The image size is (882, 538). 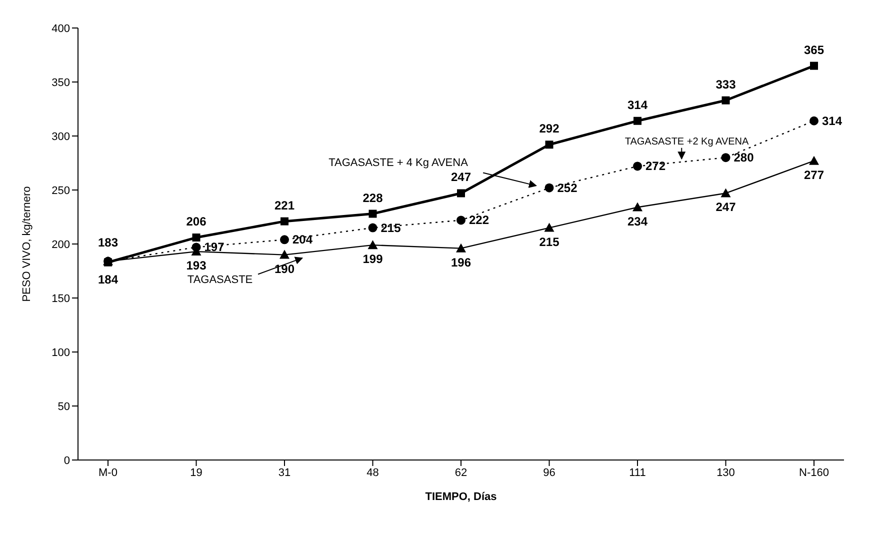 I want to click on y-tick-label: 50, so click(x=64, y=406).